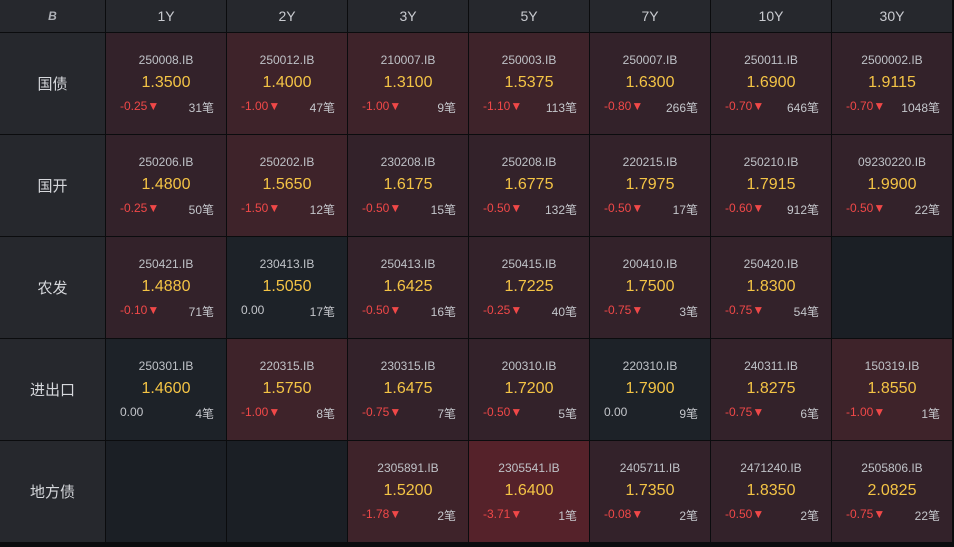 This screenshot has width=954, height=547. I want to click on trade-count: 132笔, so click(560, 210).